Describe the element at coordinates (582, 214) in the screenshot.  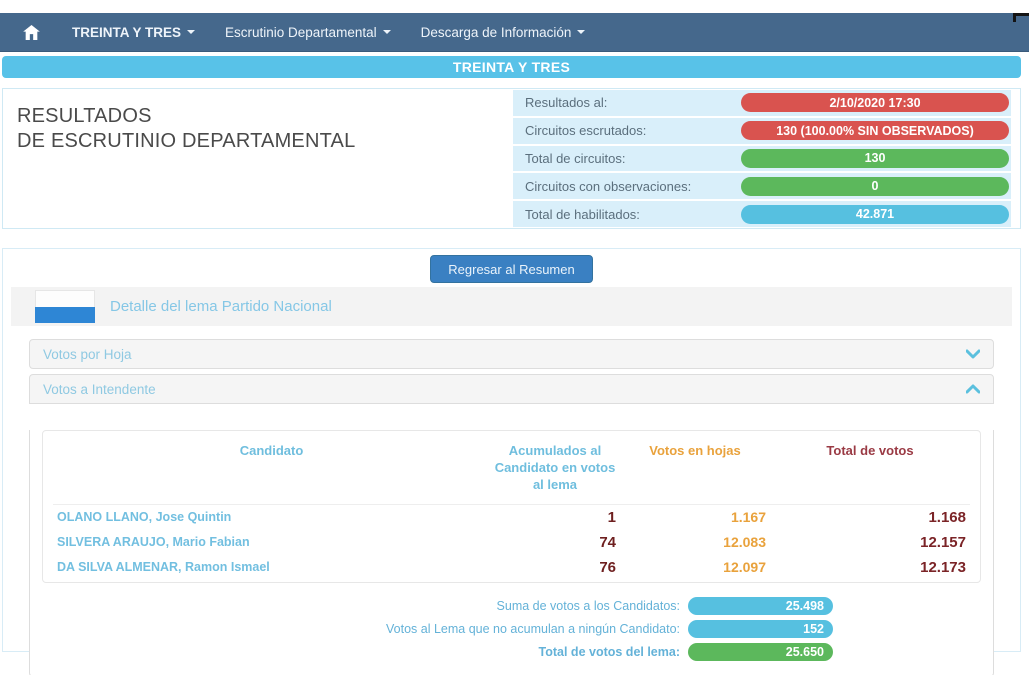
I see `info-label: Total de habilitados:` at that location.